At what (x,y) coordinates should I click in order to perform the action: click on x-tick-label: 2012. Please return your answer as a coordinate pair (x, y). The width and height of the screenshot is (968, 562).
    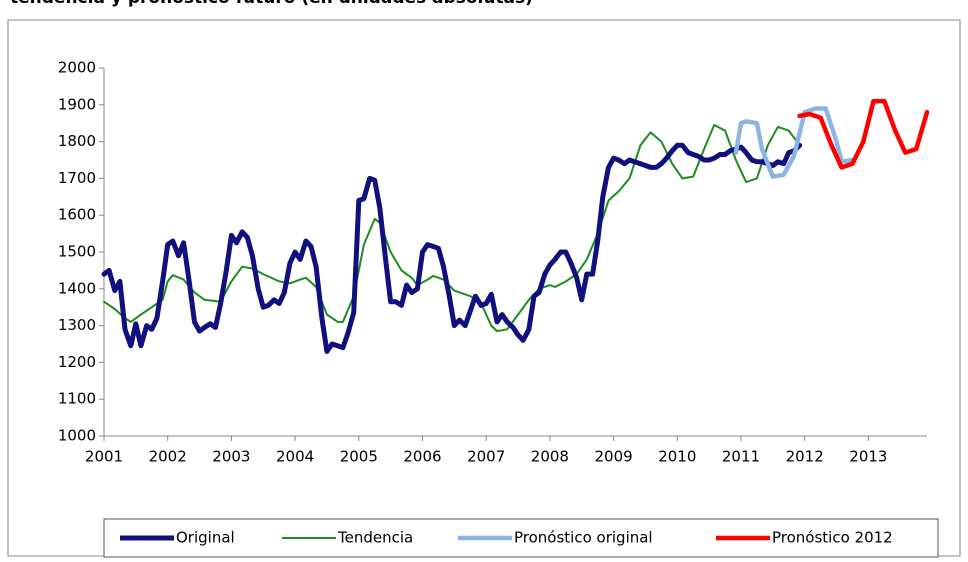
    Looking at the image, I should click on (805, 457).